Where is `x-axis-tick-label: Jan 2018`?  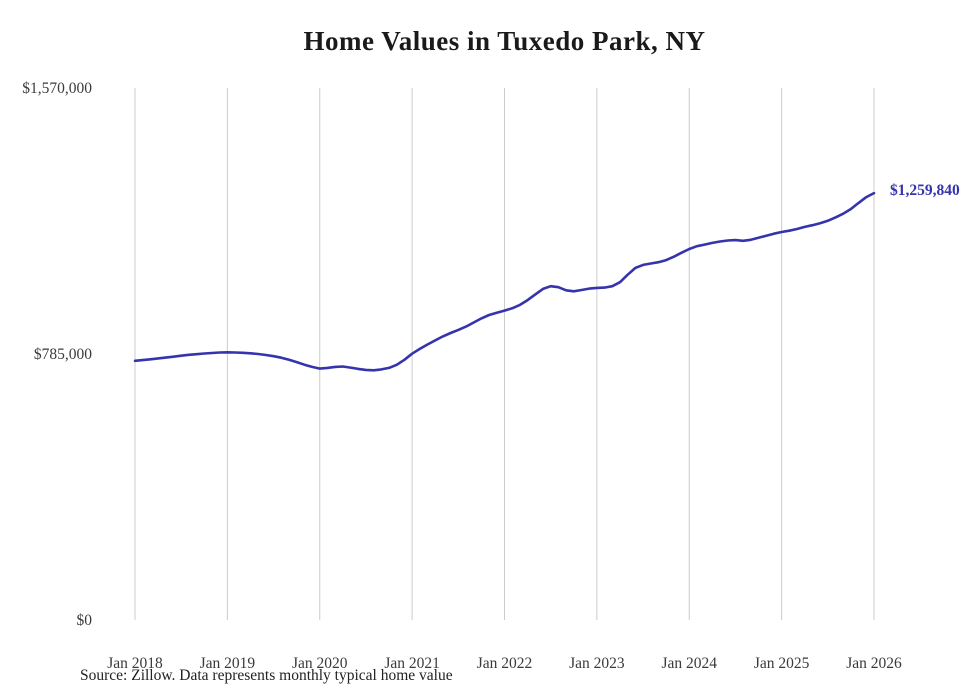
x-axis-tick-label: Jan 2018 is located at coordinates (135, 663).